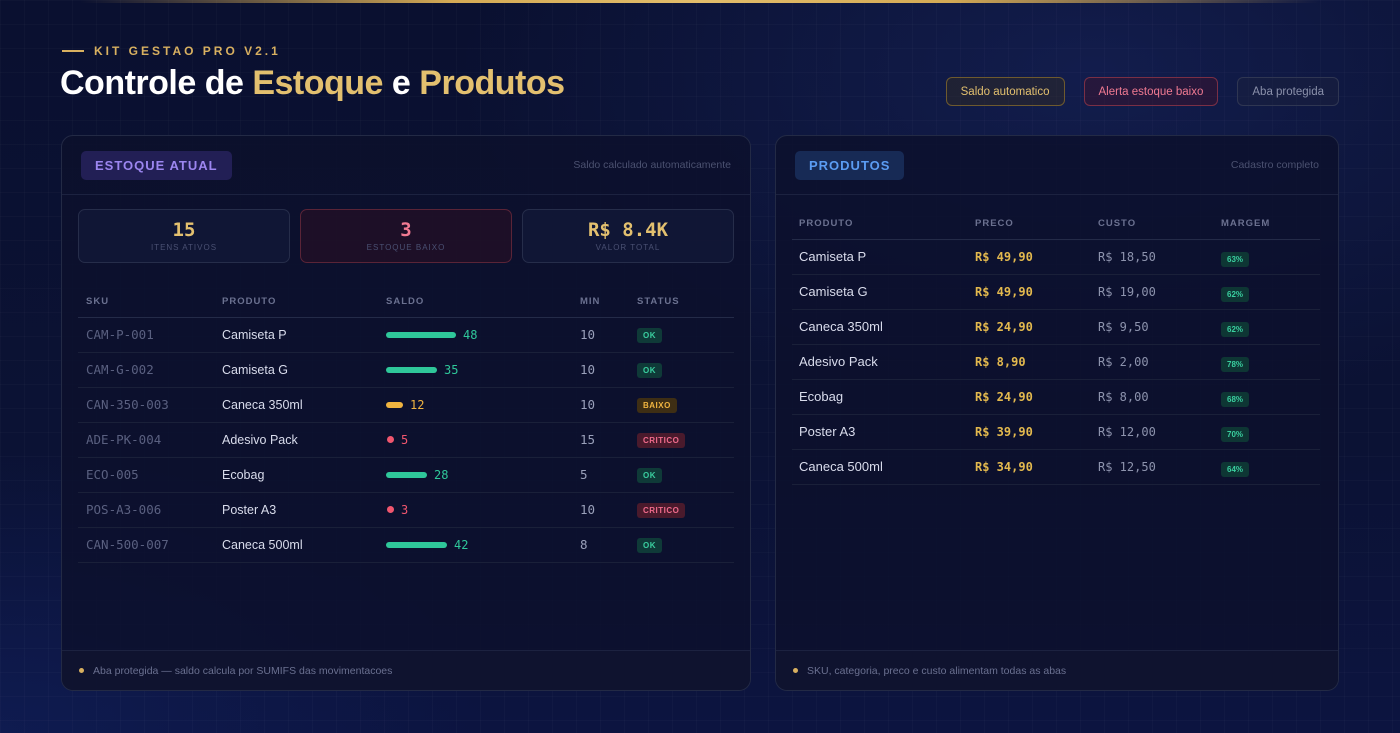 This screenshot has width=1400, height=733. I want to click on product-name-cell: Caneca 500ml, so click(880, 467).